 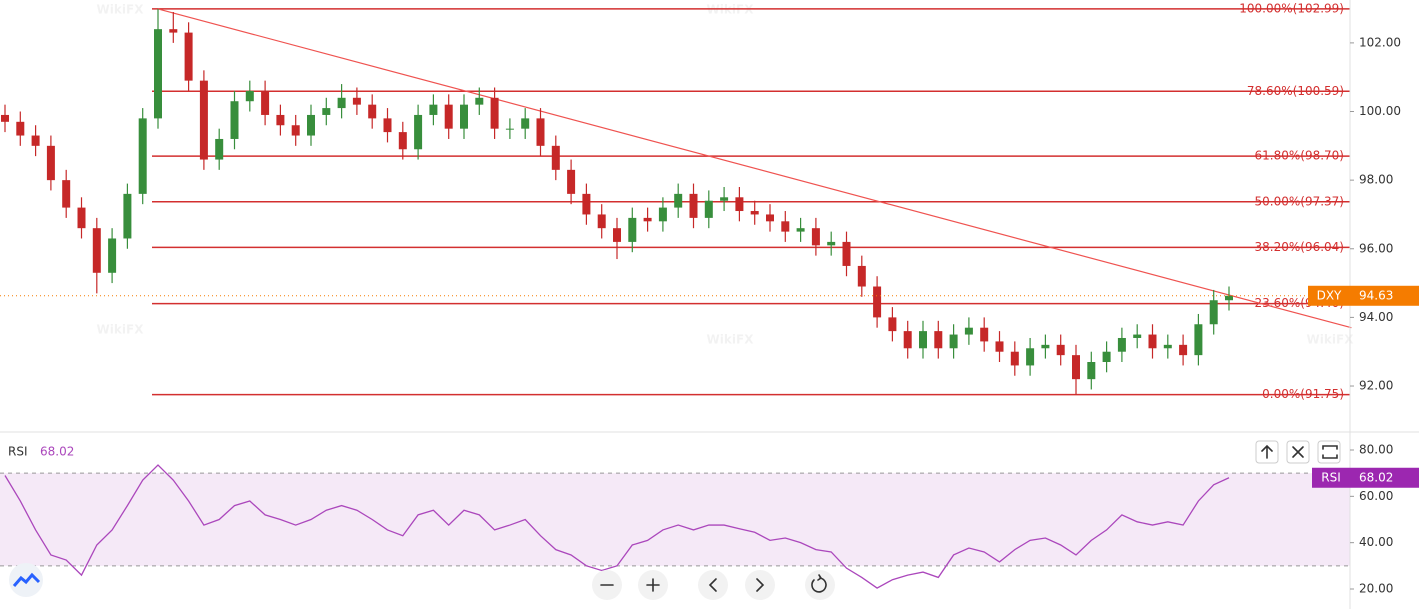 I want to click on fib-label: 0.00%(91.75), so click(x=1303, y=394).